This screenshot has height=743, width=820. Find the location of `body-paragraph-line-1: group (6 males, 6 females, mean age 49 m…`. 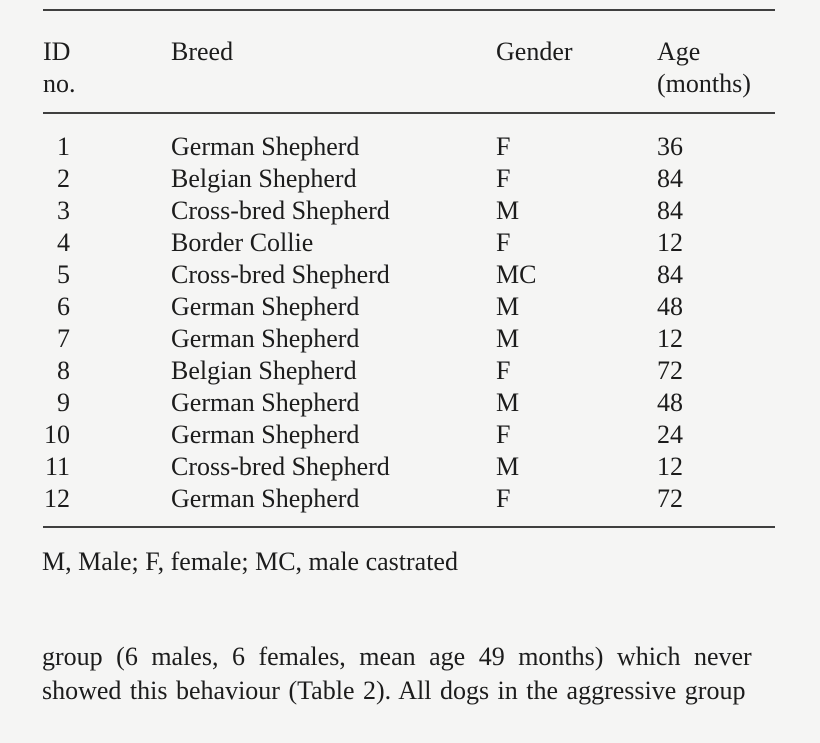

body-paragraph-line-1: group (6 males, 6 females, mean age 49 m… is located at coordinates (397, 656).